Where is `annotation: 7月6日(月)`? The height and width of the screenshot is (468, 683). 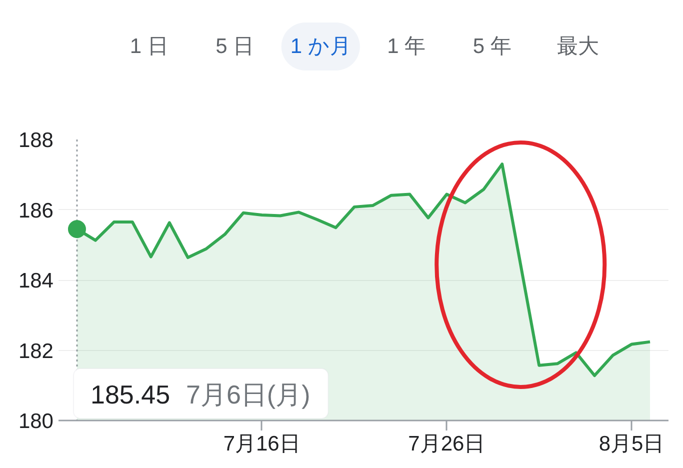 annotation: 7月6日(月) is located at coordinates (248, 395).